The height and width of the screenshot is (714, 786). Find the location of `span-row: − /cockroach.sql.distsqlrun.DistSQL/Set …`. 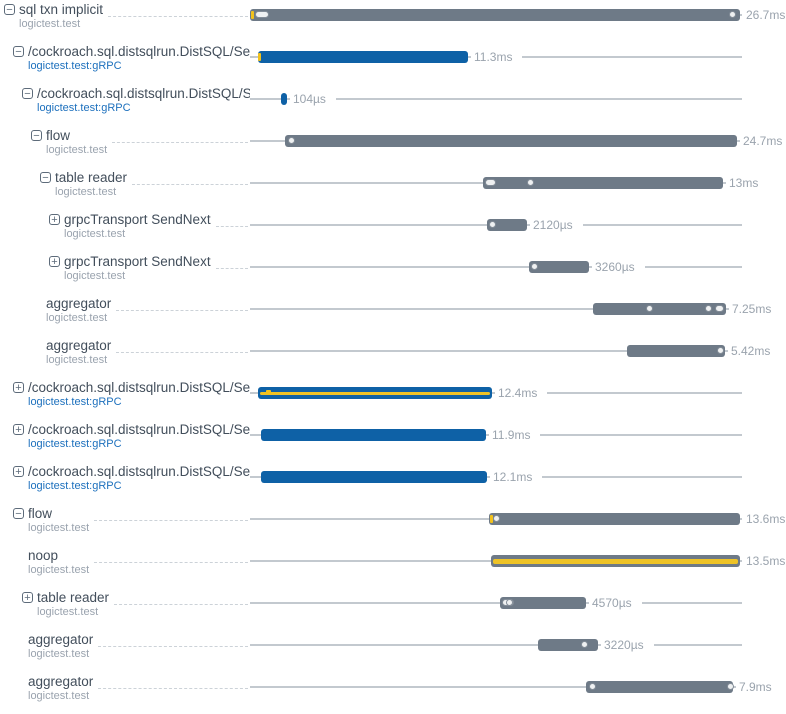

span-row: − /cockroach.sql.distsqlrun.DistSQL/Set … is located at coordinates (393, 63).